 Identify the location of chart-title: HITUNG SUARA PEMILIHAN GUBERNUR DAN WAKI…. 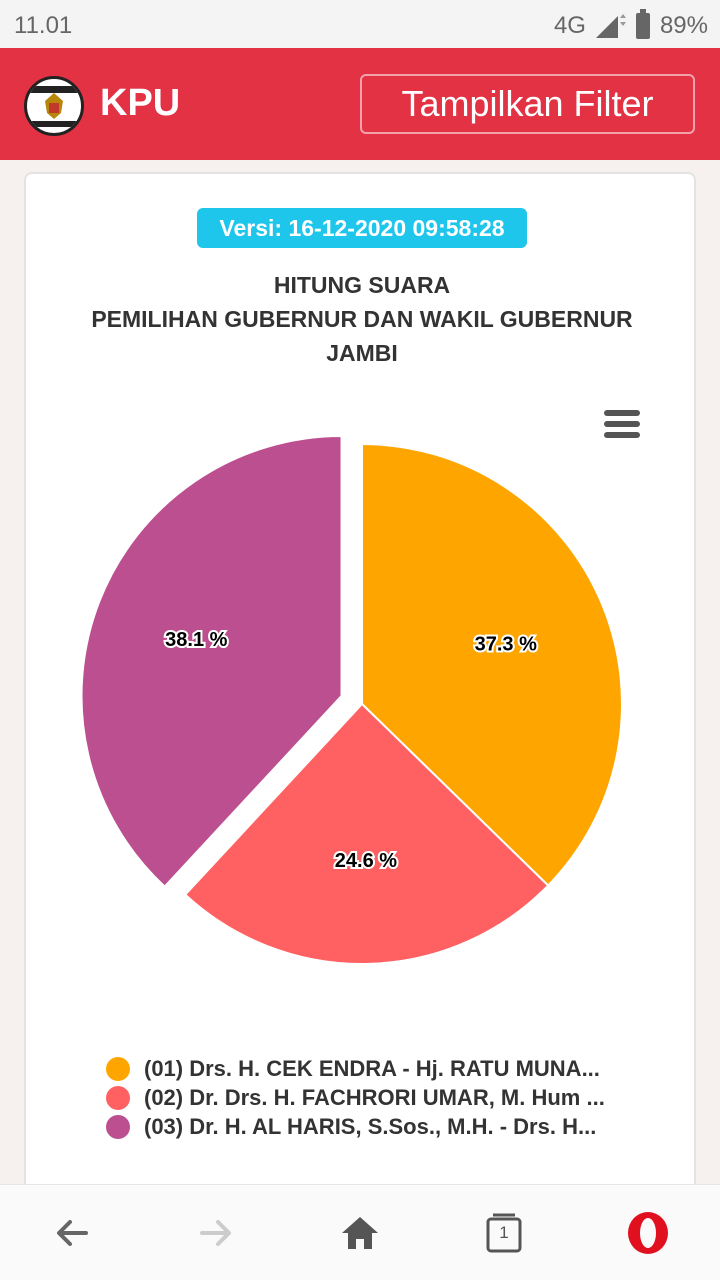
(362, 319).